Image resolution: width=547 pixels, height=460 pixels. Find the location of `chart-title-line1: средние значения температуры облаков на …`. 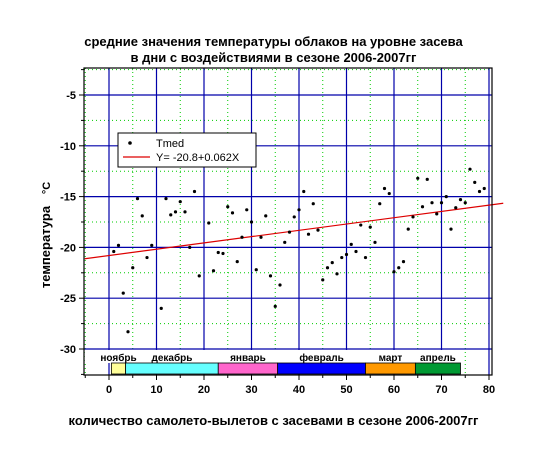

chart-title-line1: средние значения температуры облаков на … is located at coordinates (273, 41).